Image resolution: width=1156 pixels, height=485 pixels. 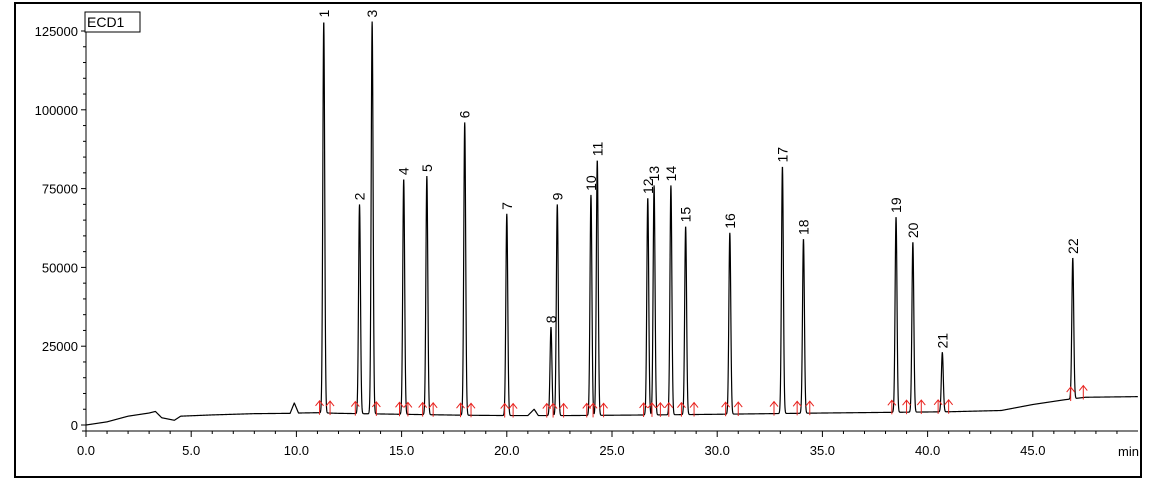 What do you see at coordinates (191, 450) in the screenshot?
I see `x-tick-label: 5.0` at bounding box center [191, 450].